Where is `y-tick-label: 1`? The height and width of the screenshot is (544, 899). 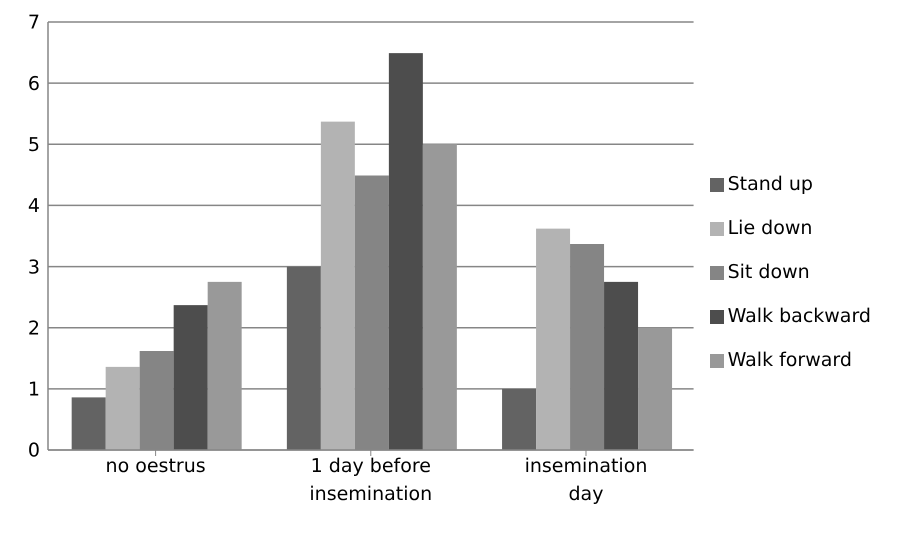
y-tick-label: 1 is located at coordinates (34, 389).